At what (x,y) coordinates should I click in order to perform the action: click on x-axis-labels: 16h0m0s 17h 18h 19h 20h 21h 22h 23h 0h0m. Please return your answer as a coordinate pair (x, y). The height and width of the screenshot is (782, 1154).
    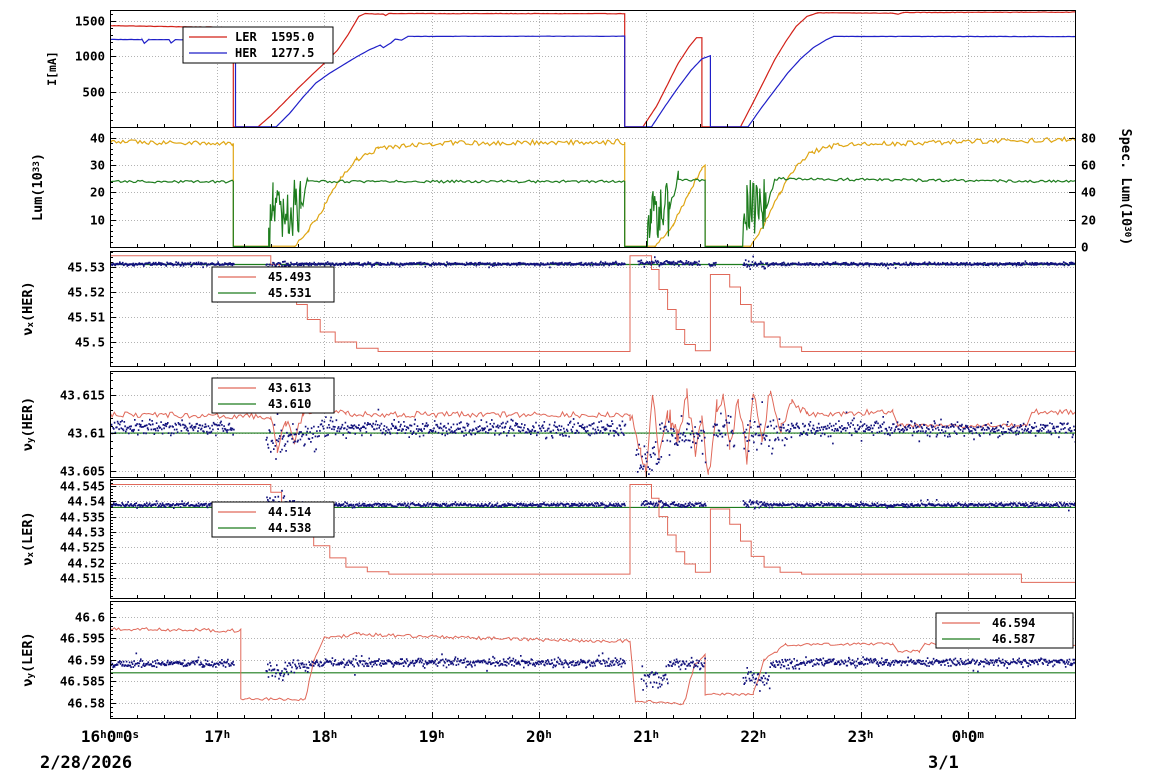
    Looking at the image, I should click on (533, 736).